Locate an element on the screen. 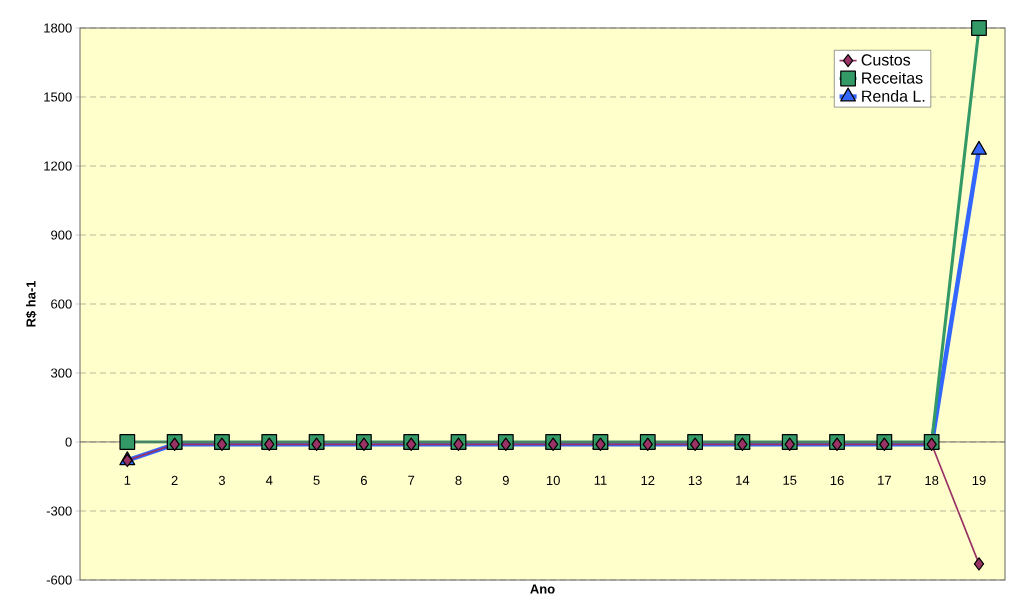 The width and height of the screenshot is (1026, 606). x-tick-label: 10 is located at coordinates (553, 480).